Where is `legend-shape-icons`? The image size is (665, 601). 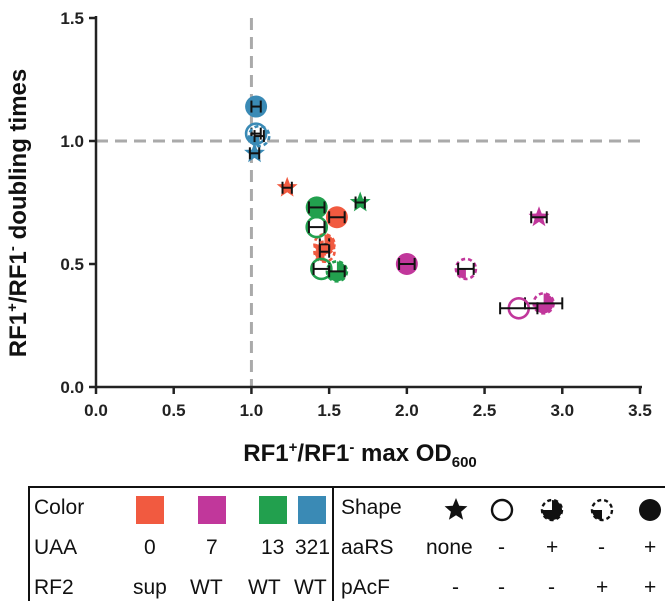 legend-shape-icons is located at coordinates (552, 510).